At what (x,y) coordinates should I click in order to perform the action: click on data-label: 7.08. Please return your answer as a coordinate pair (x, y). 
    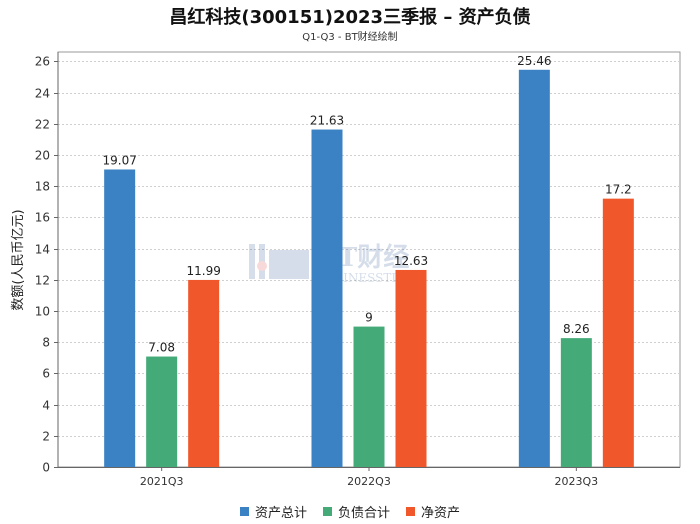
    Looking at the image, I should click on (161, 348).